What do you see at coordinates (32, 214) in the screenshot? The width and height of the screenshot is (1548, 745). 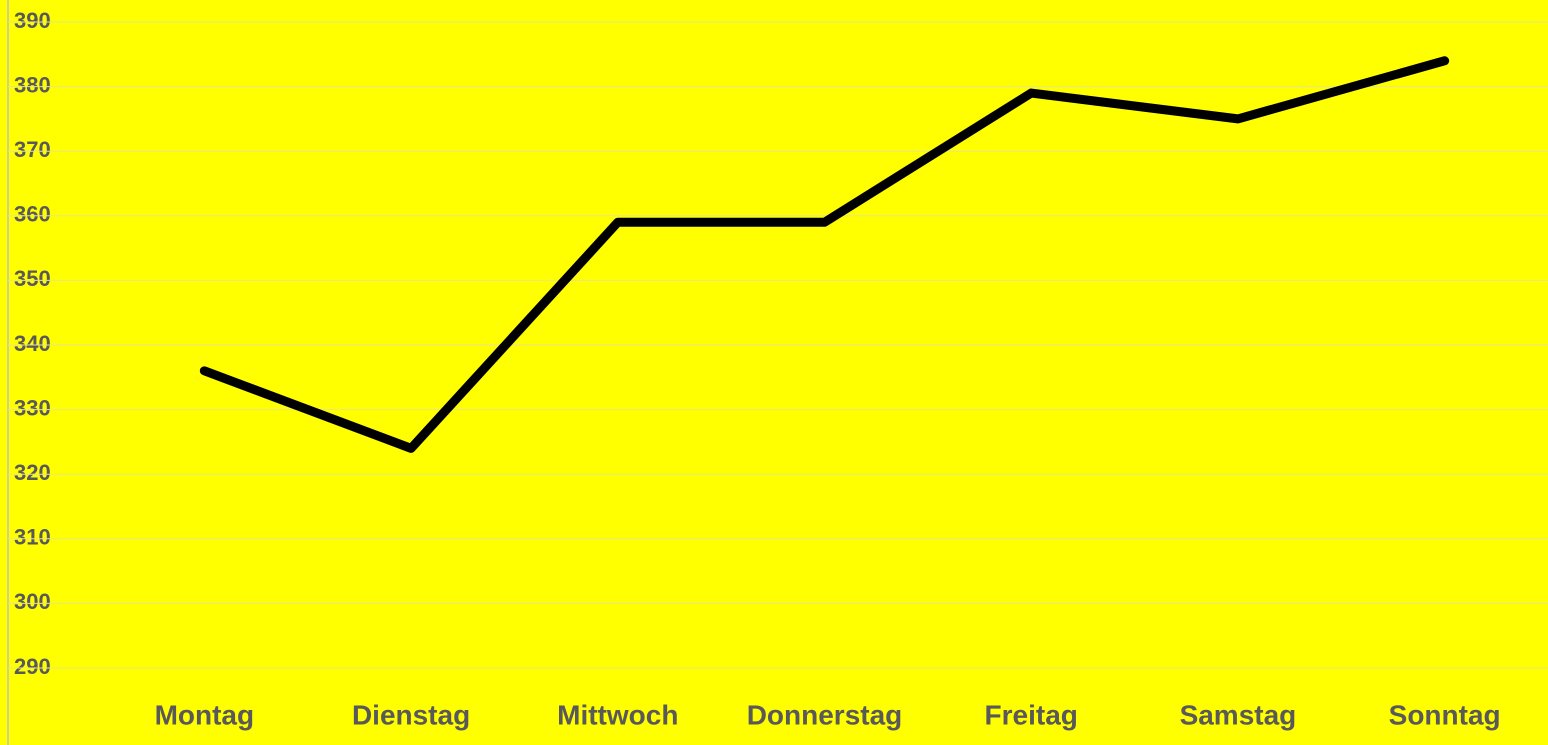 I see `y-tick-label: 360` at bounding box center [32, 214].